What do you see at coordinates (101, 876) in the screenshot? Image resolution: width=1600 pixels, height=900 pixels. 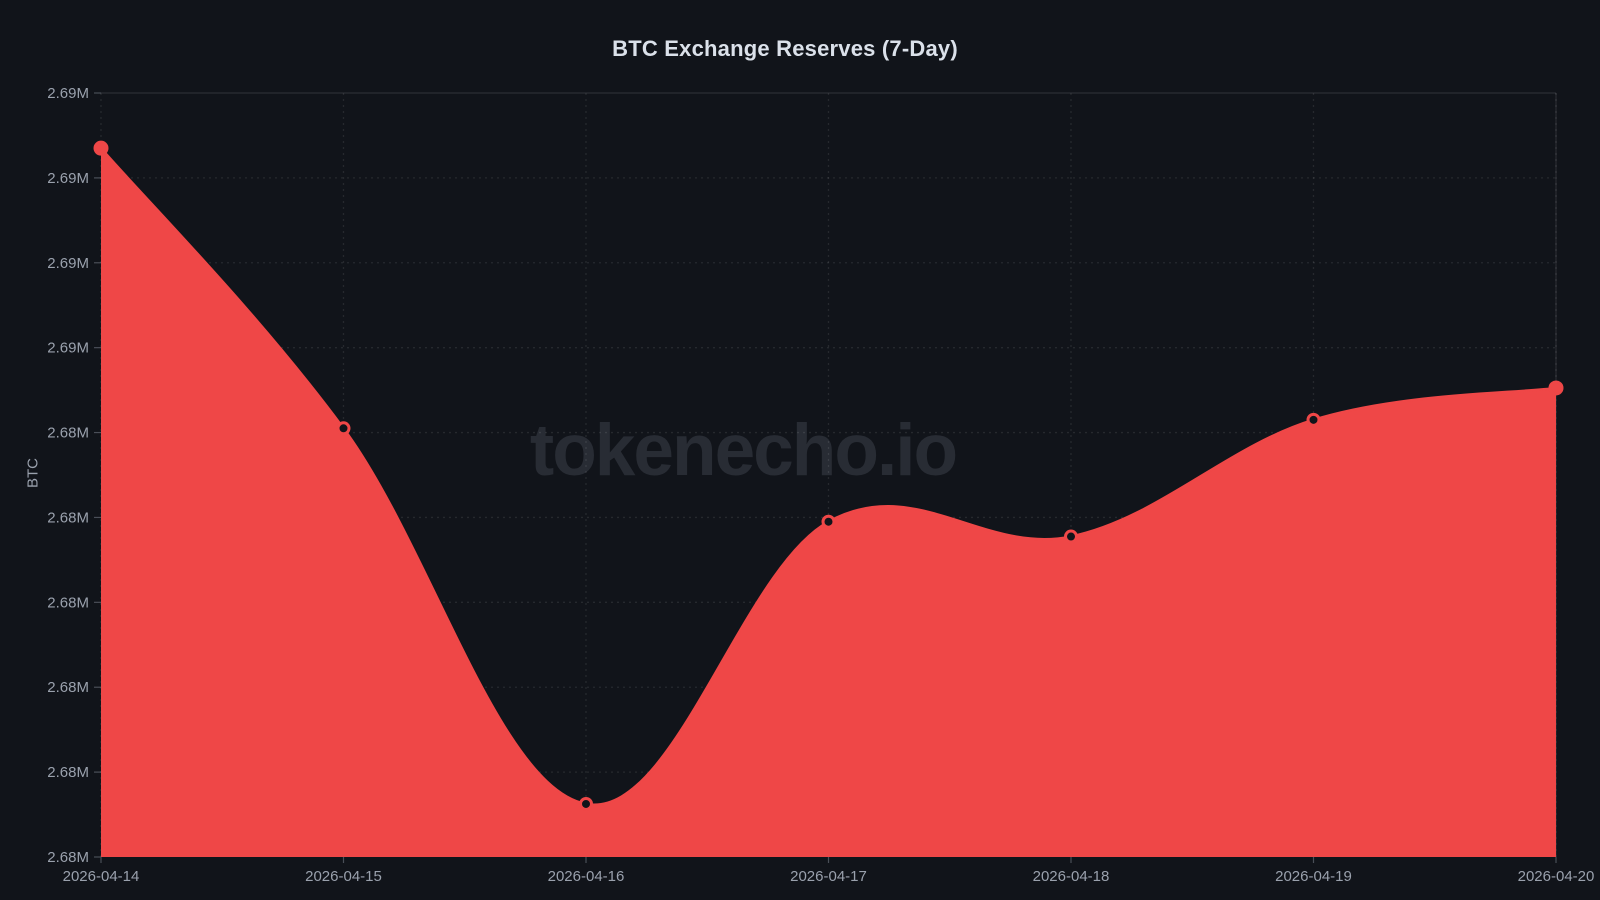 I see `x-tick-label: 2026-04-14` at bounding box center [101, 876].